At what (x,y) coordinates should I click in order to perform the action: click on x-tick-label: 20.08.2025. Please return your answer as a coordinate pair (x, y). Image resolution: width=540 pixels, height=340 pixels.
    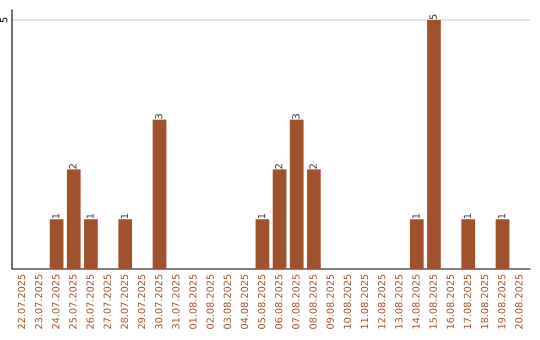
    Looking at the image, I should click on (519, 301).